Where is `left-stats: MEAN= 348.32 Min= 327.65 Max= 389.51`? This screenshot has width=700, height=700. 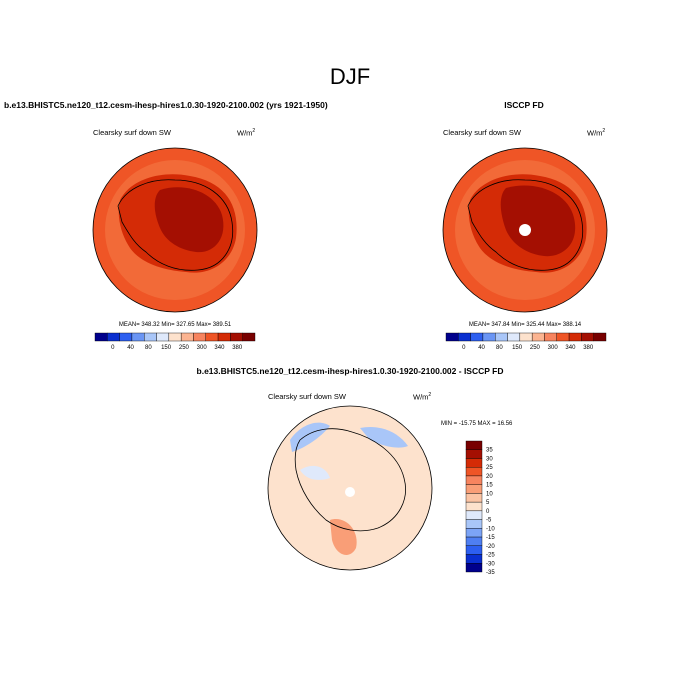 left-stats: MEAN= 348.32 Min= 327.65 Max= 389.51 is located at coordinates (175, 325).